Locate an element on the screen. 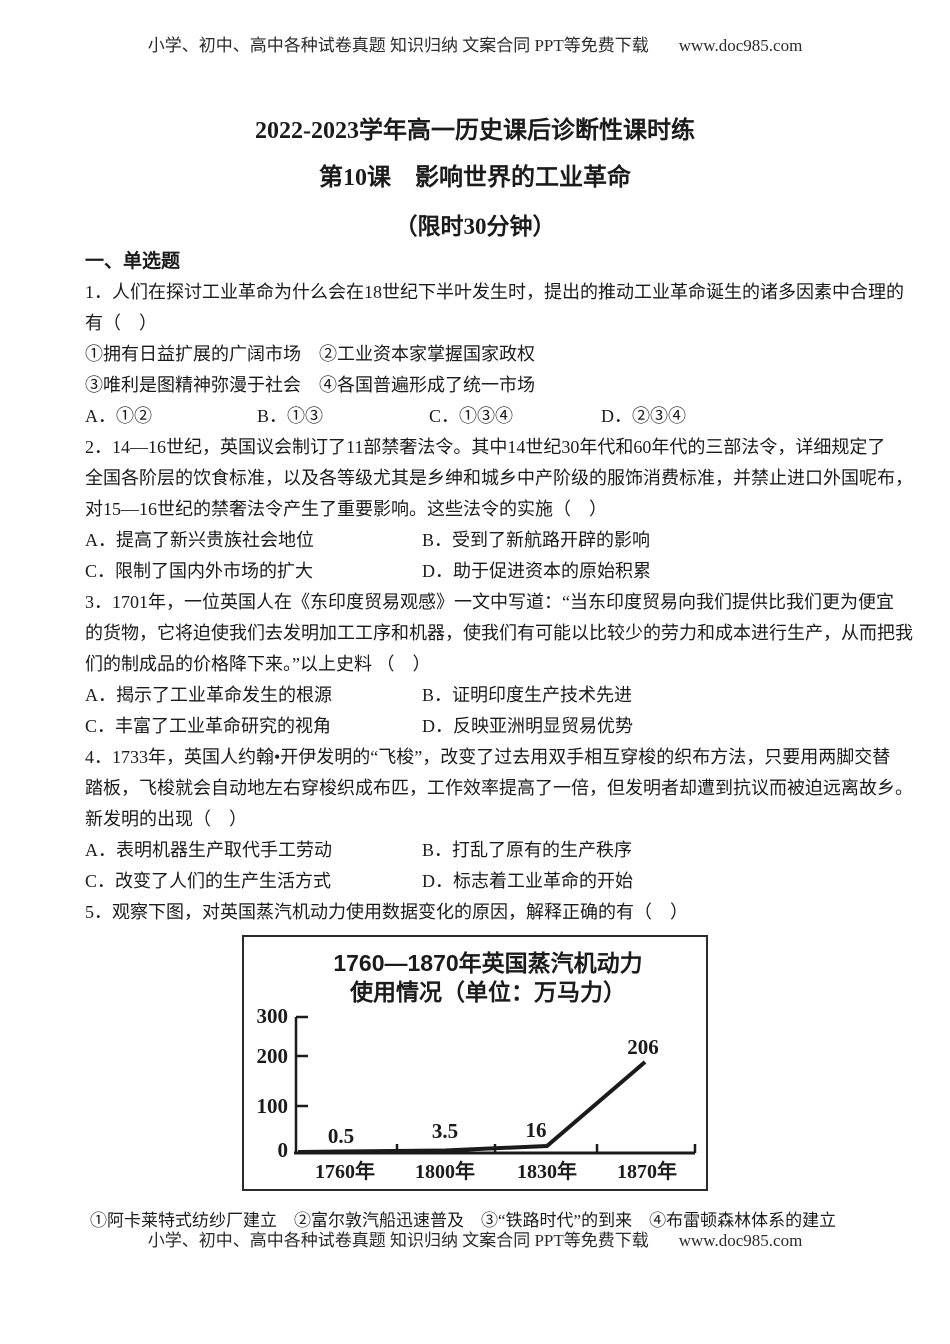  question-3-options-row-1: A．揭示了工业革命发生的根源 B．证明印度生产技术先进 is located at coordinates (480, 695).